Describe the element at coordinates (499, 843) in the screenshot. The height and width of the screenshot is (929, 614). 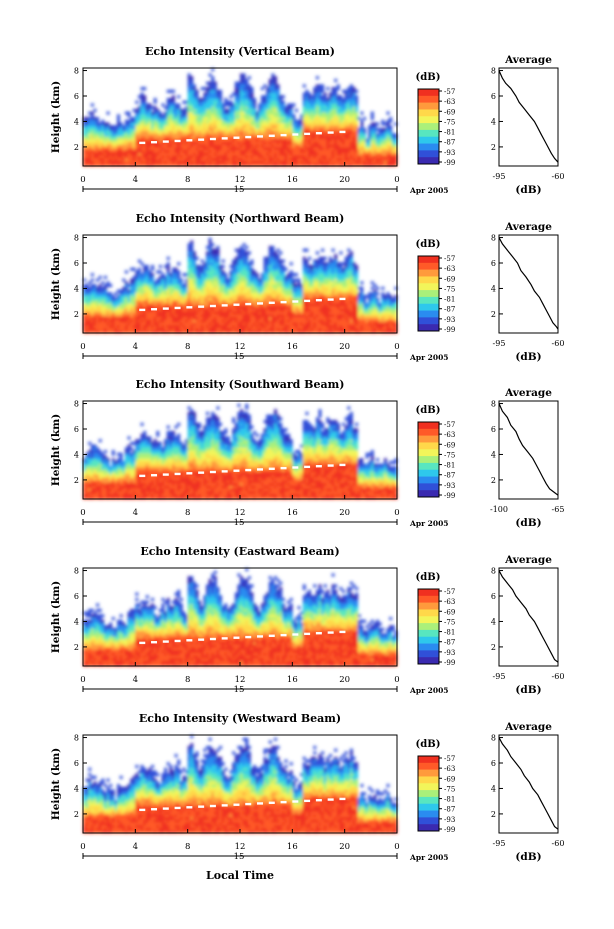
I see `profile-x-tick-label: -95` at that location.